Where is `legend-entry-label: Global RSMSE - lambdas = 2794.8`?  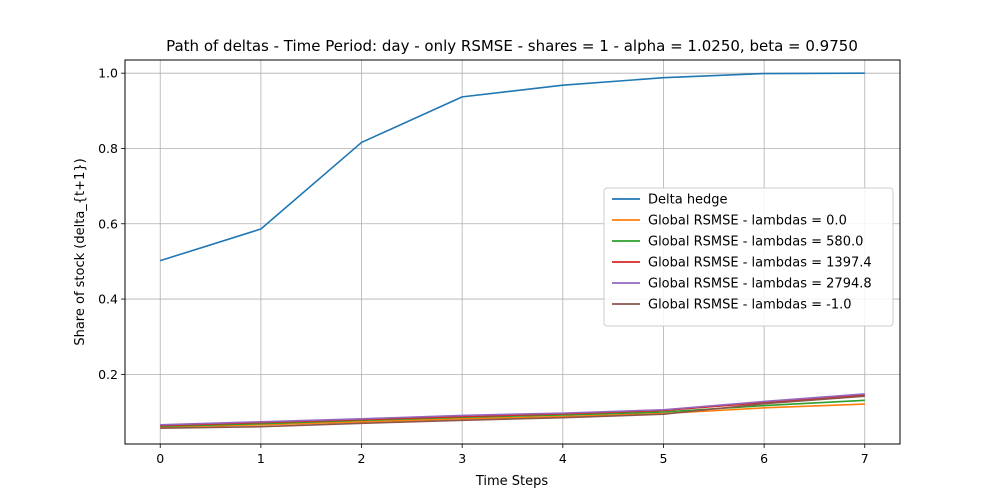 legend-entry-label: Global RSMSE - lambdas = 2794.8 is located at coordinates (760, 284).